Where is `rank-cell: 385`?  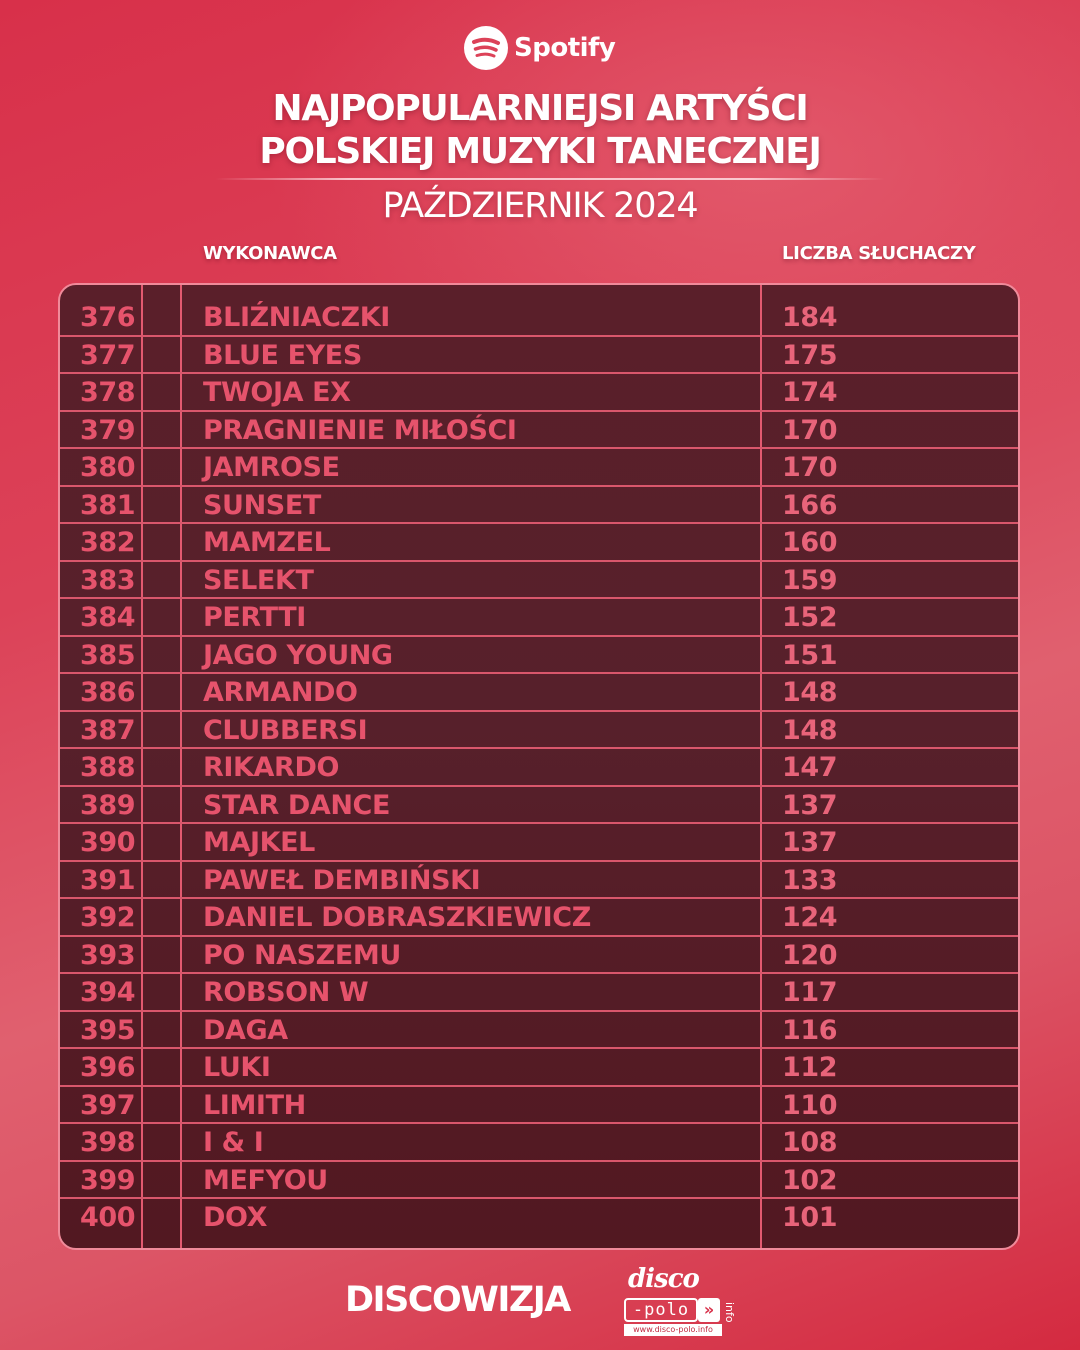 rank-cell: 385 is located at coordinates (108, 655).